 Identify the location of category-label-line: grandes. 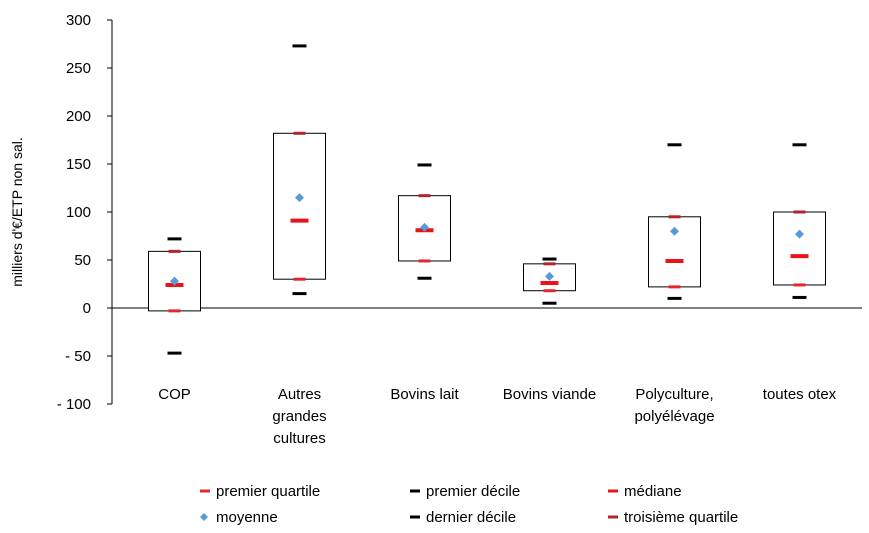
(299, 416).